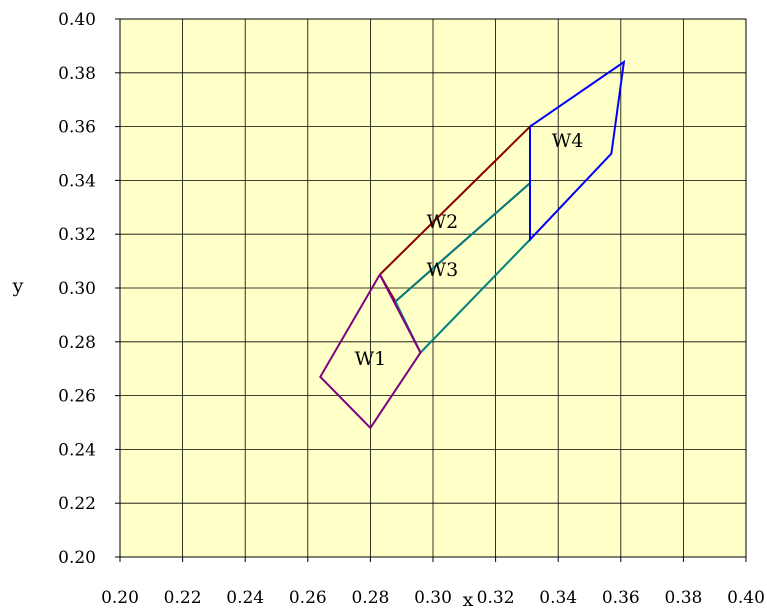  I want to click on x-axis-label: x, so click(468, 599).